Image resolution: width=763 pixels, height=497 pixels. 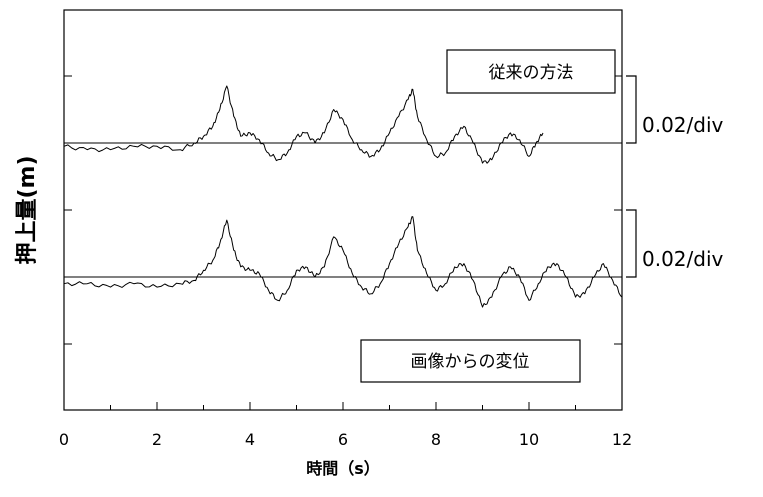 I want to click on scale-label-lower: 0.02/div, so click(x=683, y=259).